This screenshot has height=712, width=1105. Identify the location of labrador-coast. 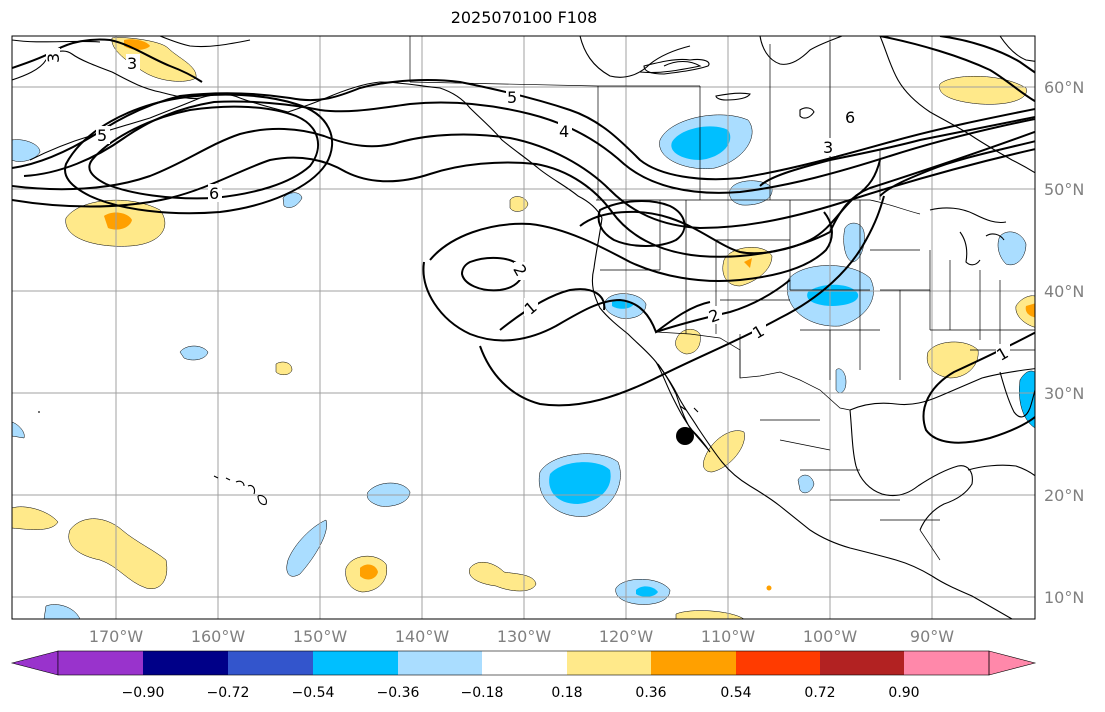
(957, 105).